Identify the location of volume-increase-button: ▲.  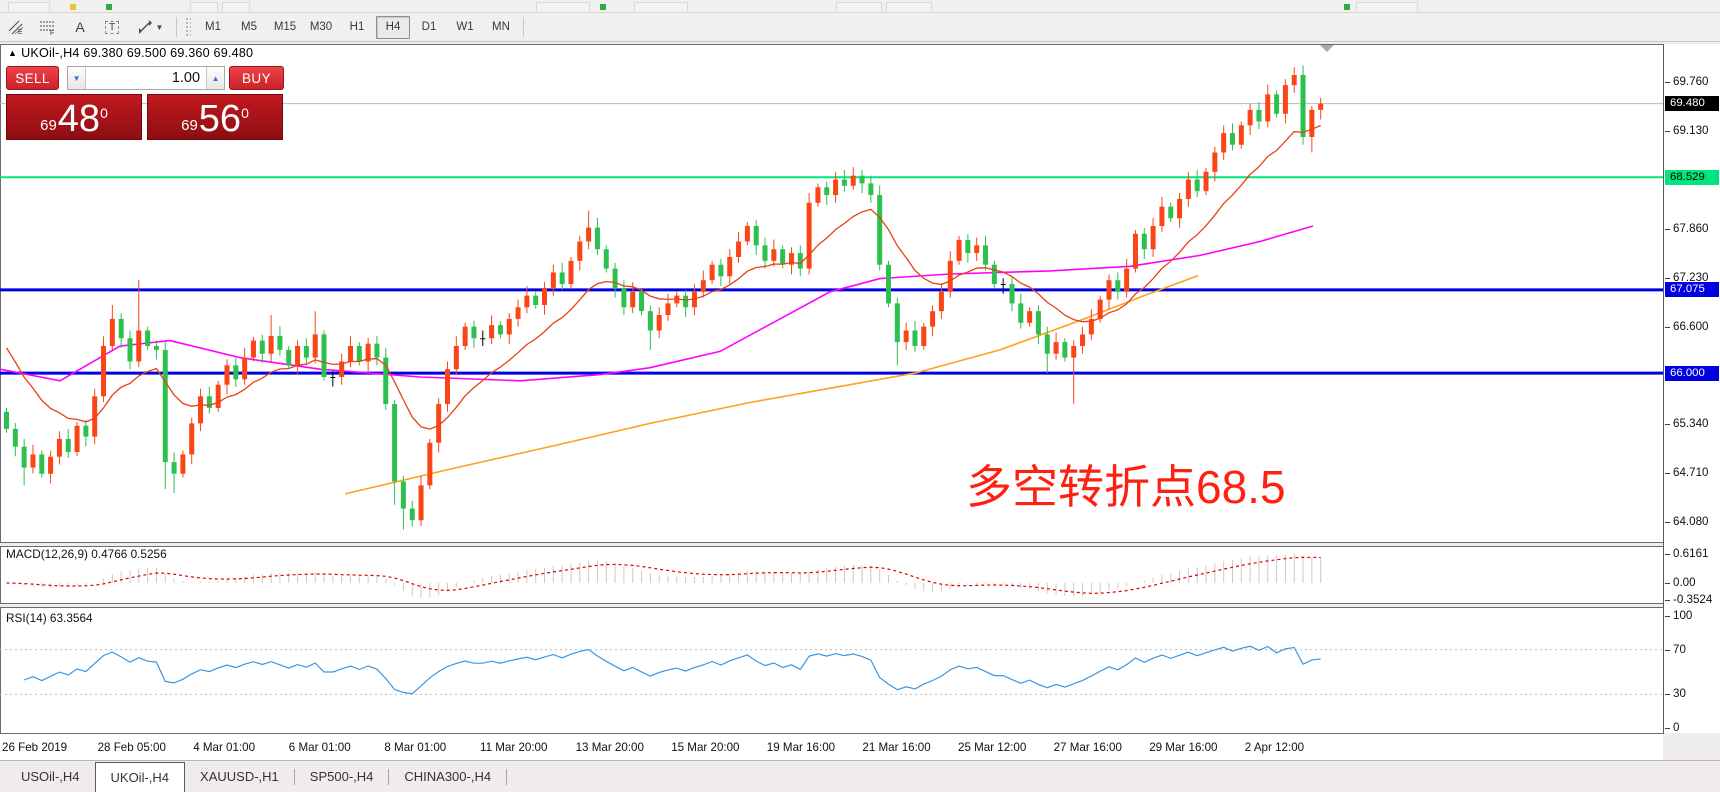
(215, 78).